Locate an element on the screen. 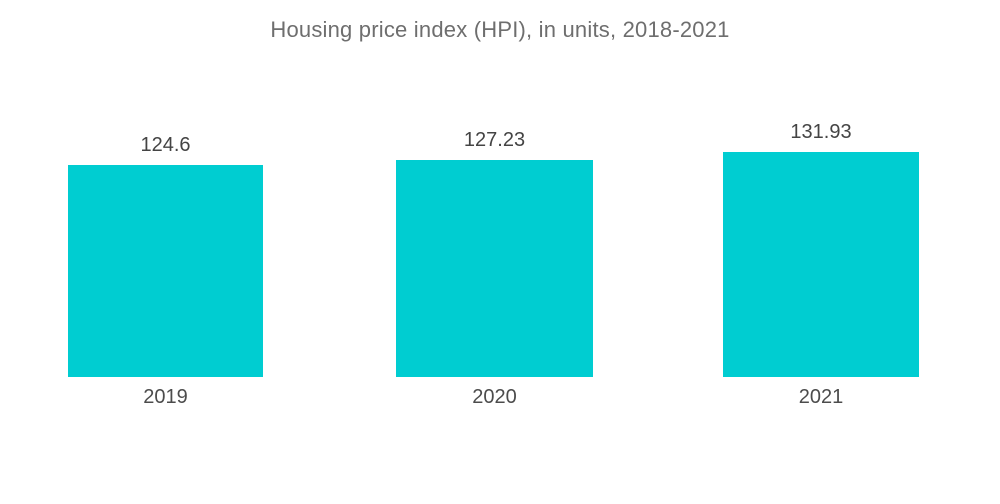 This screenshot has width=1000, height=504. bar-group-2021: 131.93 2021 is located at coordinates (821, 262).